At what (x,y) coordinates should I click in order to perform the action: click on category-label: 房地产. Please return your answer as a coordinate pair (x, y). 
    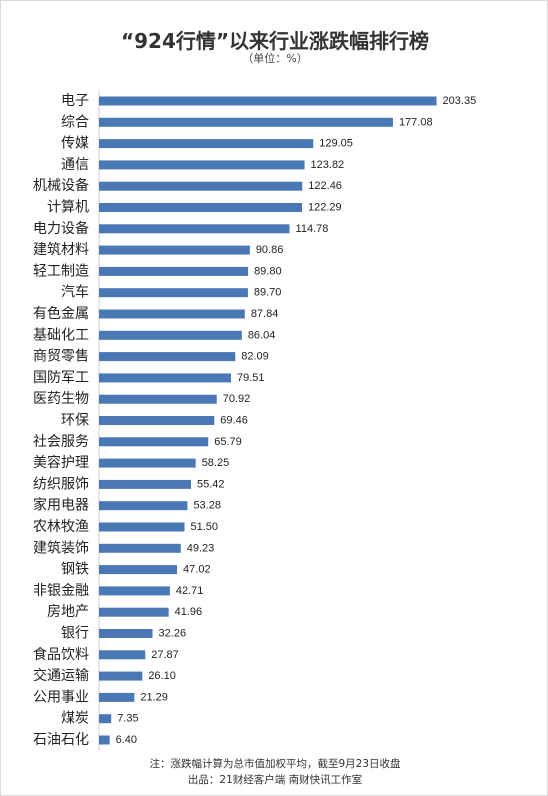
    Looking at the image, I should click on (68, 612).